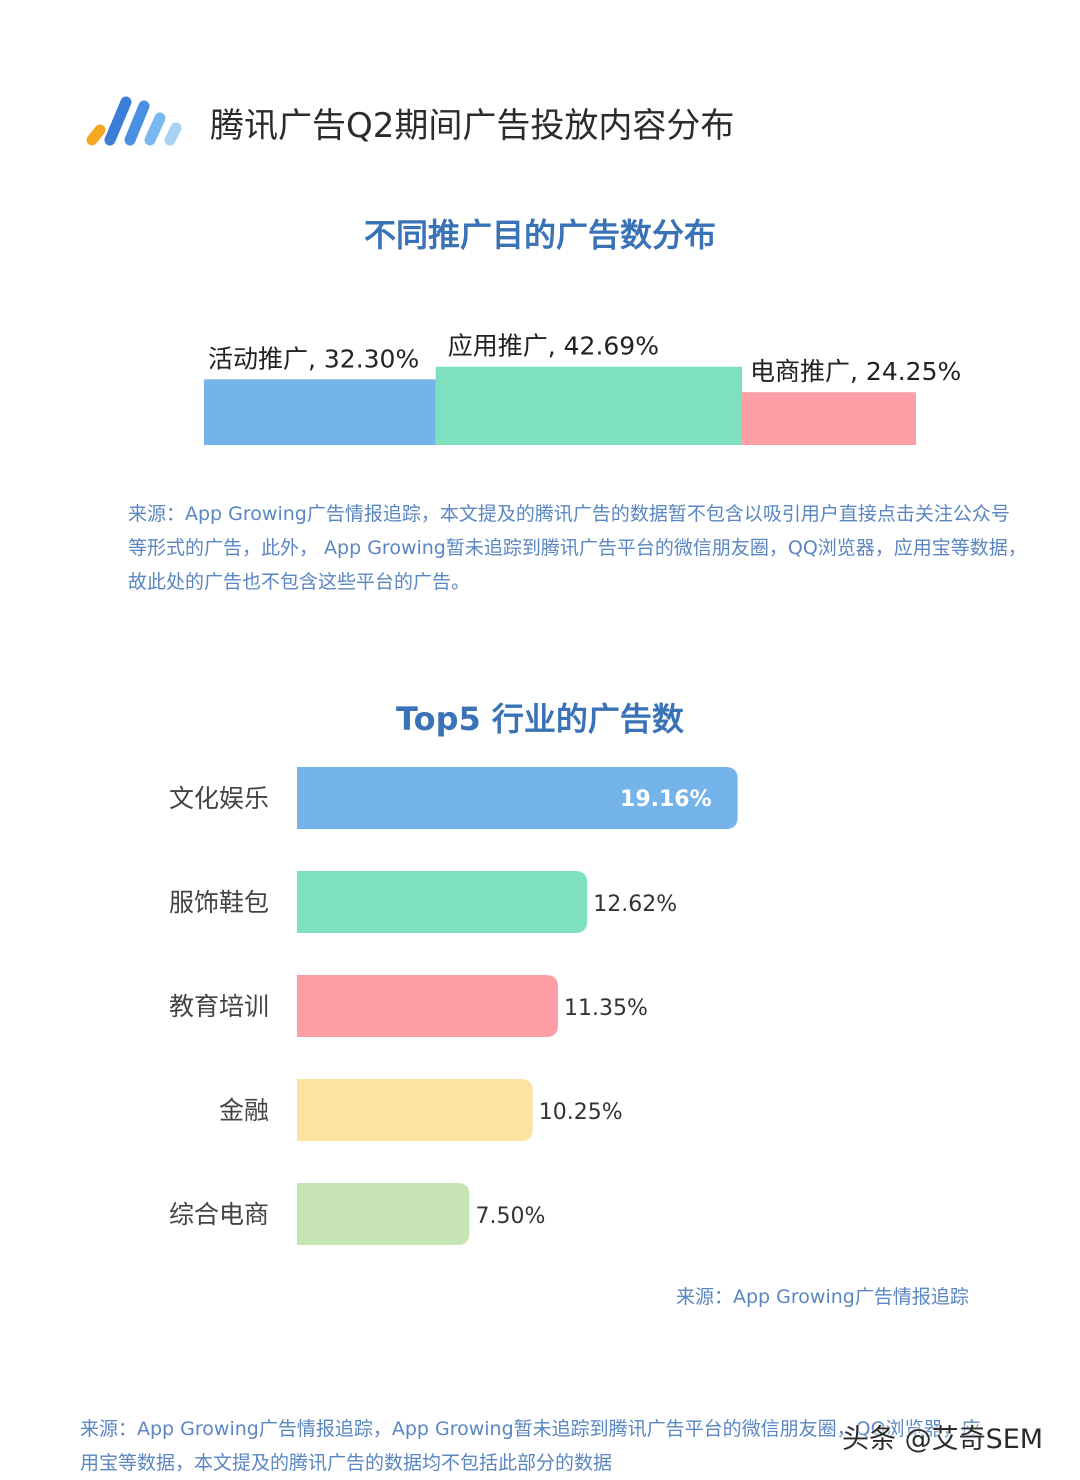  I want to click on watermark: 头条 @艾奇SEM, so click(943, 1439).